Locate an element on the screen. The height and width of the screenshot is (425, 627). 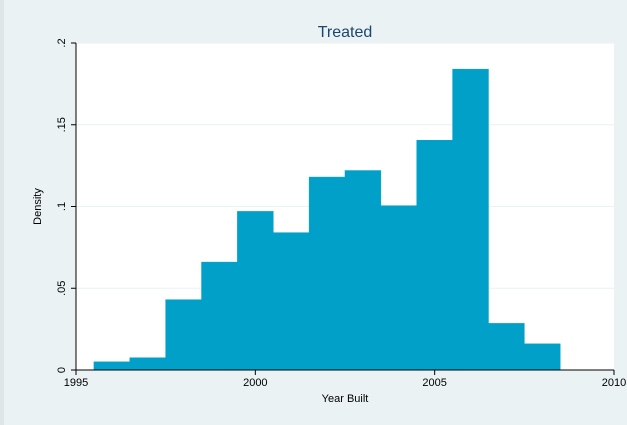
chart-title: Treated is located at coordinates (345, 32).